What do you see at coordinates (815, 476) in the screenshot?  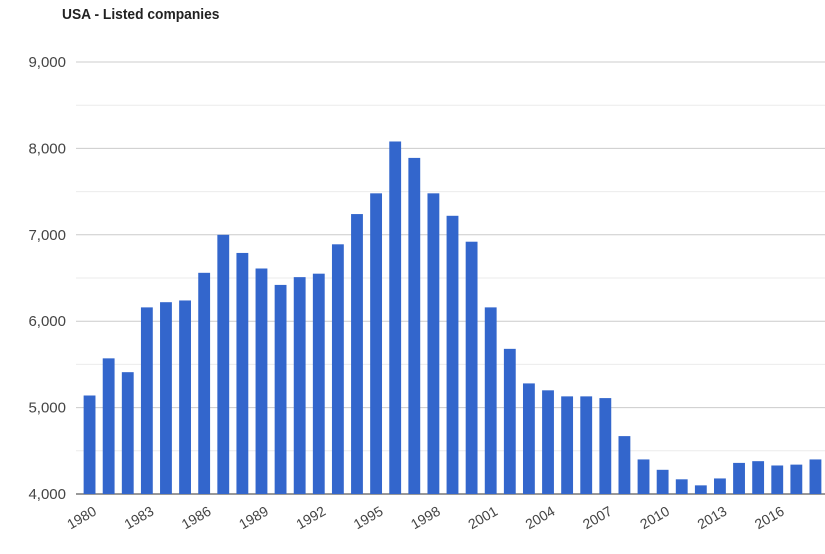 I see `bar-2018` at bounding box center [815, 476].